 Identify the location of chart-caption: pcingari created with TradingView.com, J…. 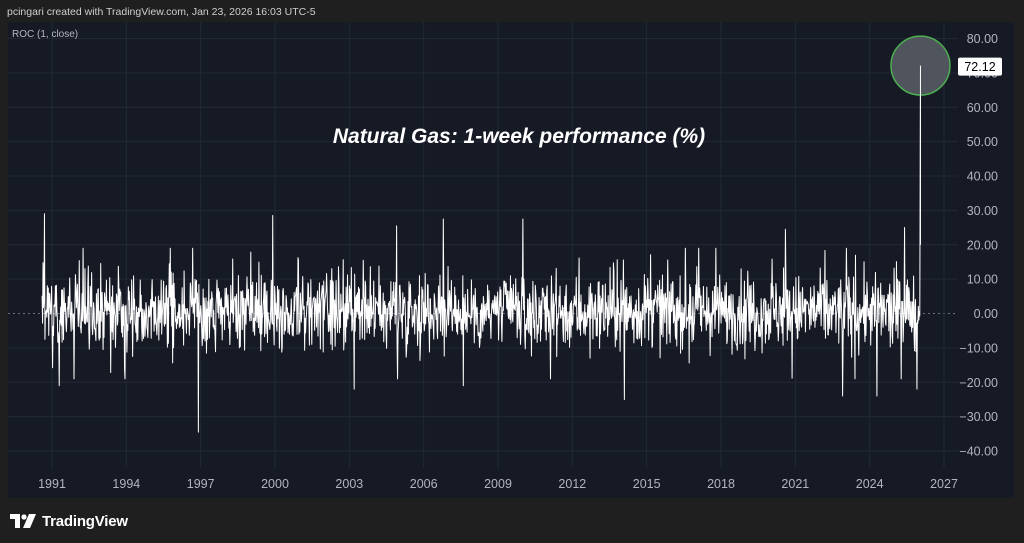
(161, 12).